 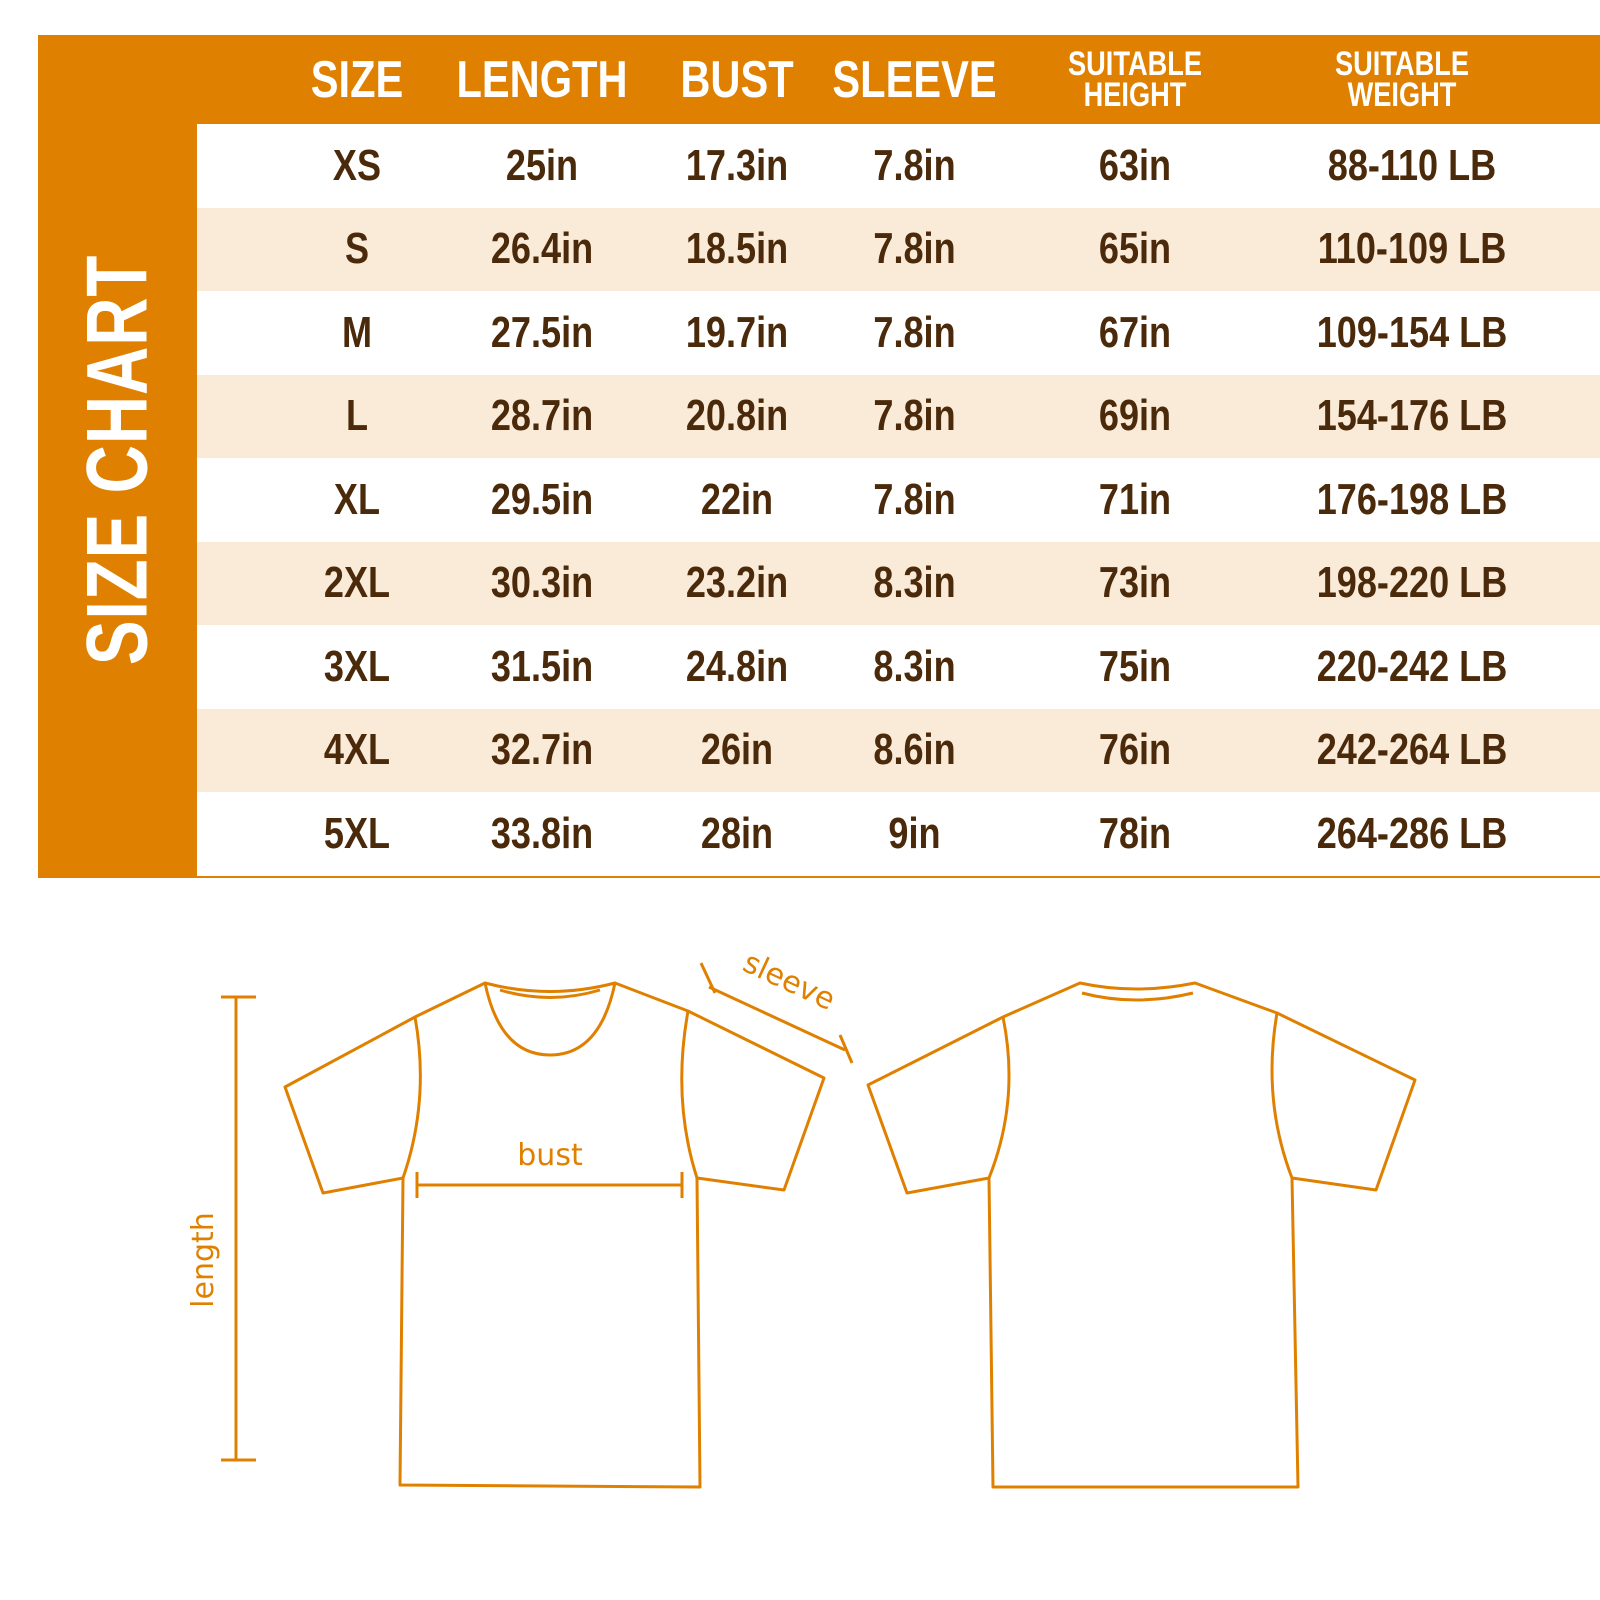 I want to click on cell-size: M, so click(x=357, y=332).